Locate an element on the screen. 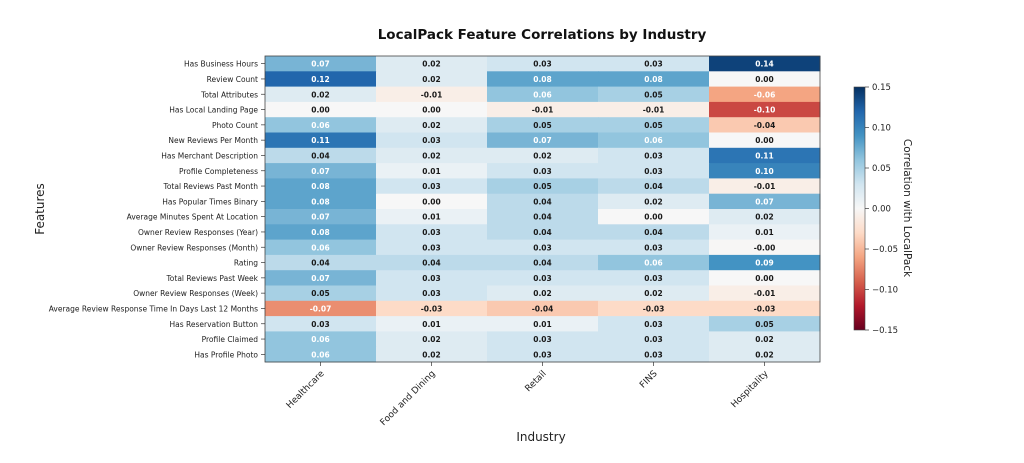  x-tick-label: Food and Dining is located at coordinates (408, 398).